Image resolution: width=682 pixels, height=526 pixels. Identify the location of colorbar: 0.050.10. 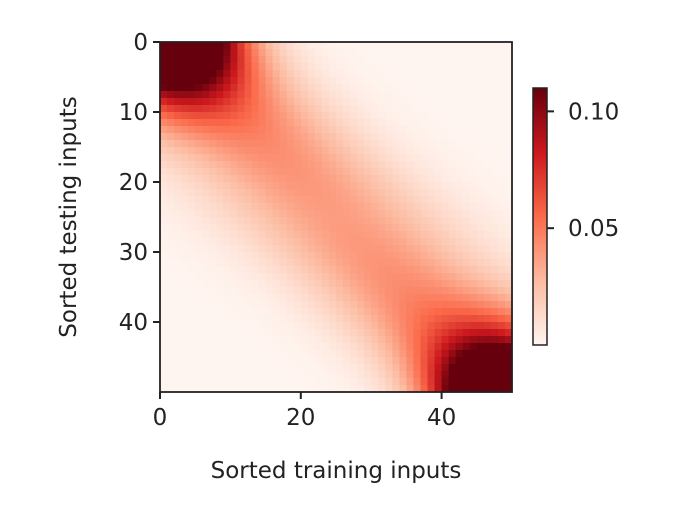
(575, 216).